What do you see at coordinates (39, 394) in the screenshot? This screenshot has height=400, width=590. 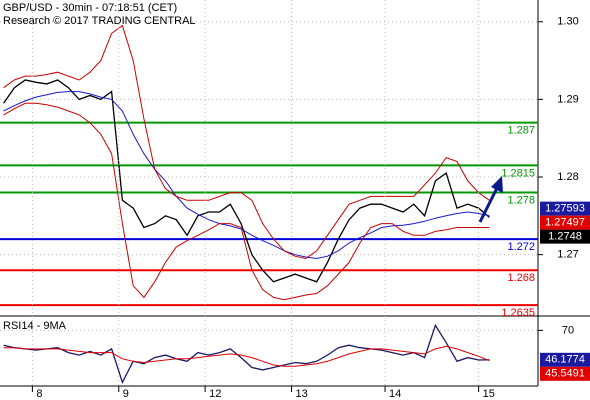 I see `x-tick-label: 8` at bounding box center [39, 394].